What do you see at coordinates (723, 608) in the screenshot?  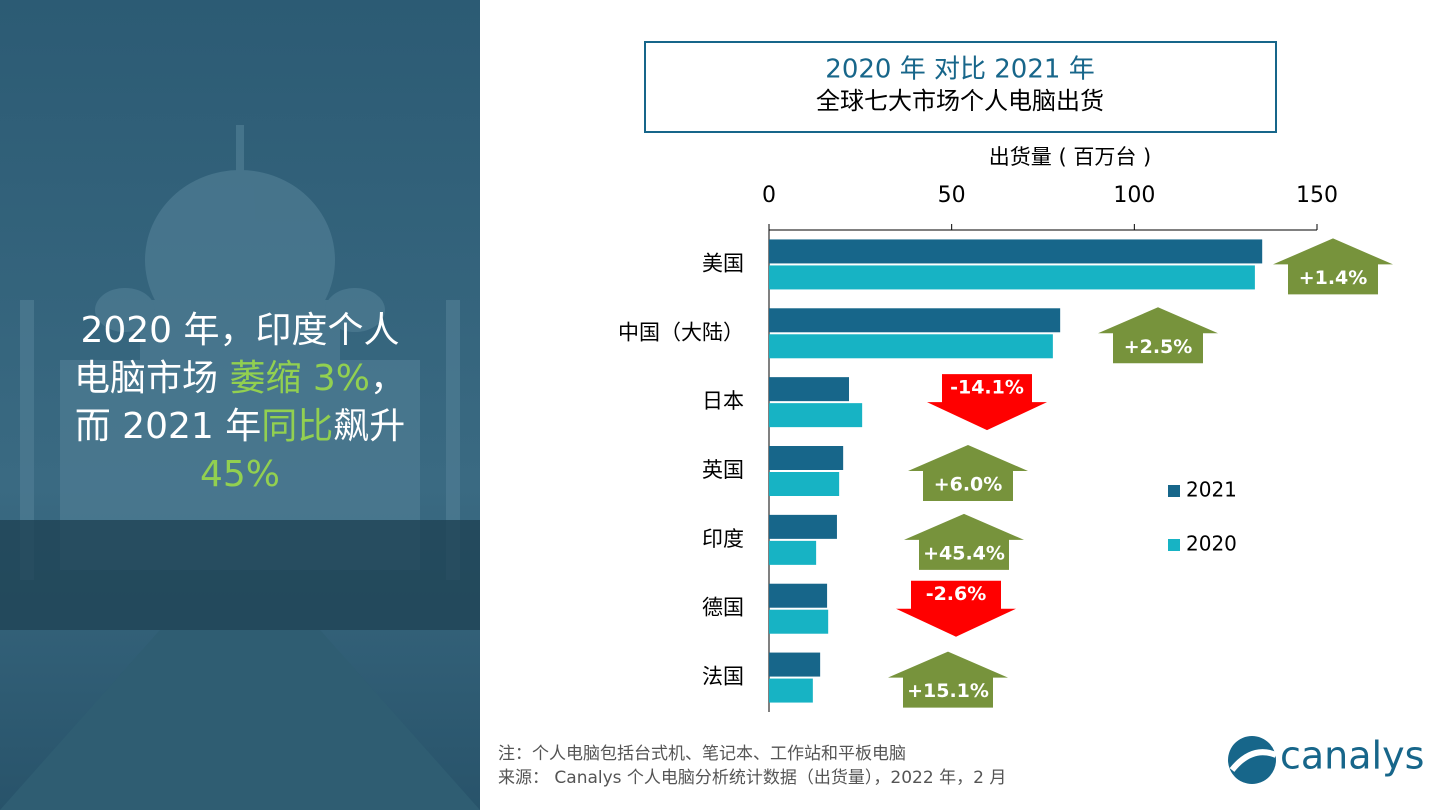 I see `y-tick-label: 德国` at bounding box center [723, 608].